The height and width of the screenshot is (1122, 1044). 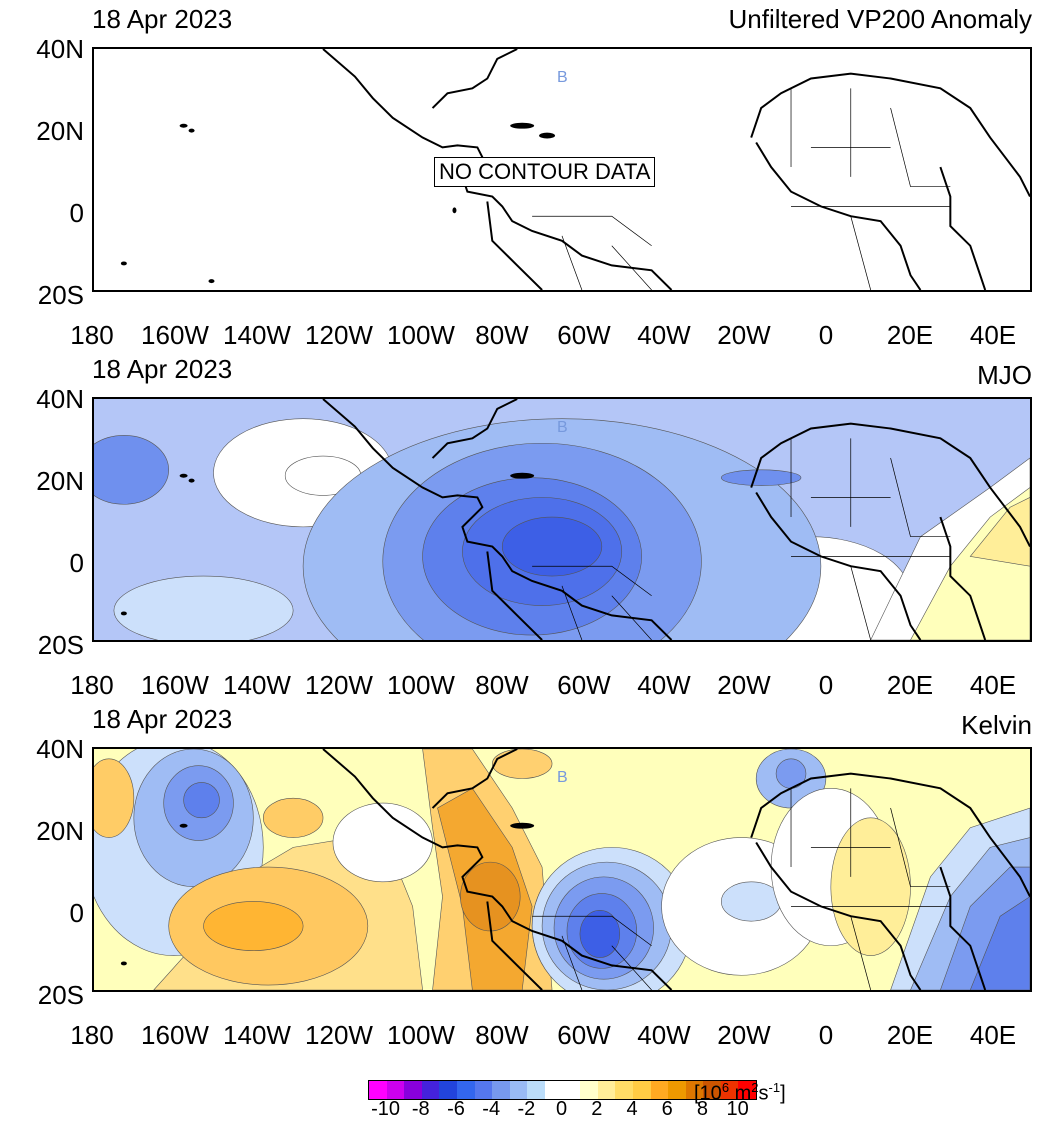 What do you see at coordinates (386, 1109) in the screenshot?
I see `colorbar-tick-label: -10` at bounding box center [386, 1109].